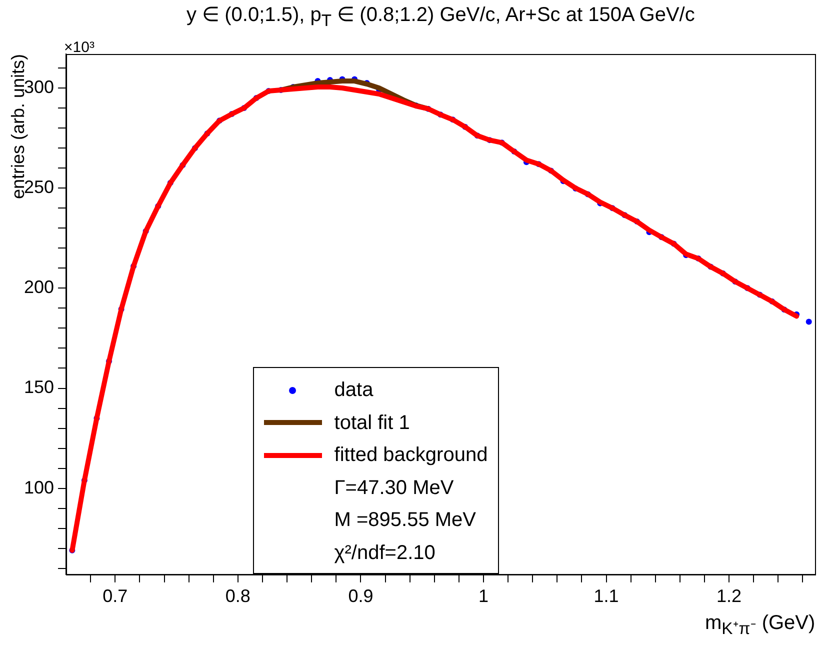  Describe the element at coordinates (606, 596) in the screenshot. I see `x-tick-label: 1.1` at that location.